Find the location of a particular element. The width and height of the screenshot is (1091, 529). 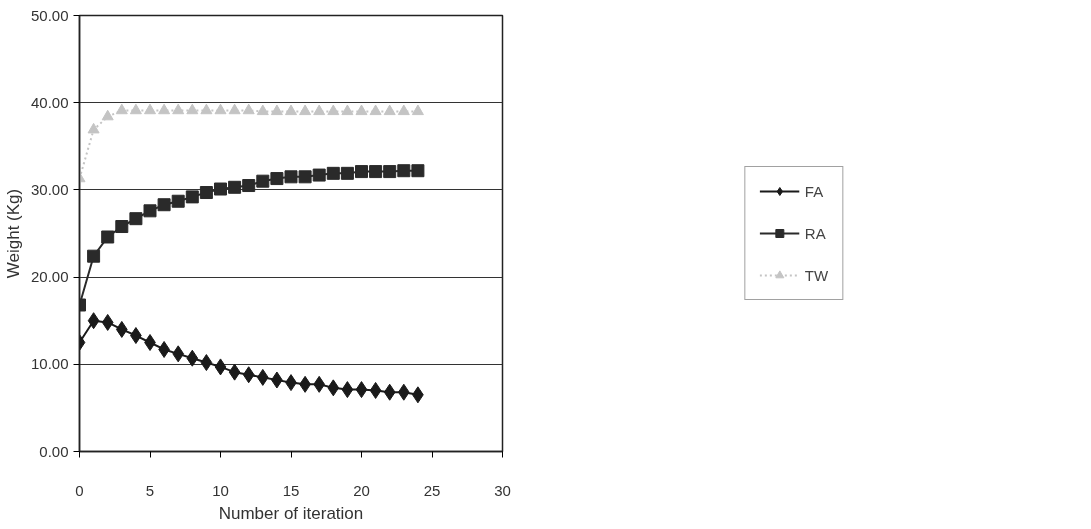

x-tick-label: 5 is located at coordinates (150, 490).